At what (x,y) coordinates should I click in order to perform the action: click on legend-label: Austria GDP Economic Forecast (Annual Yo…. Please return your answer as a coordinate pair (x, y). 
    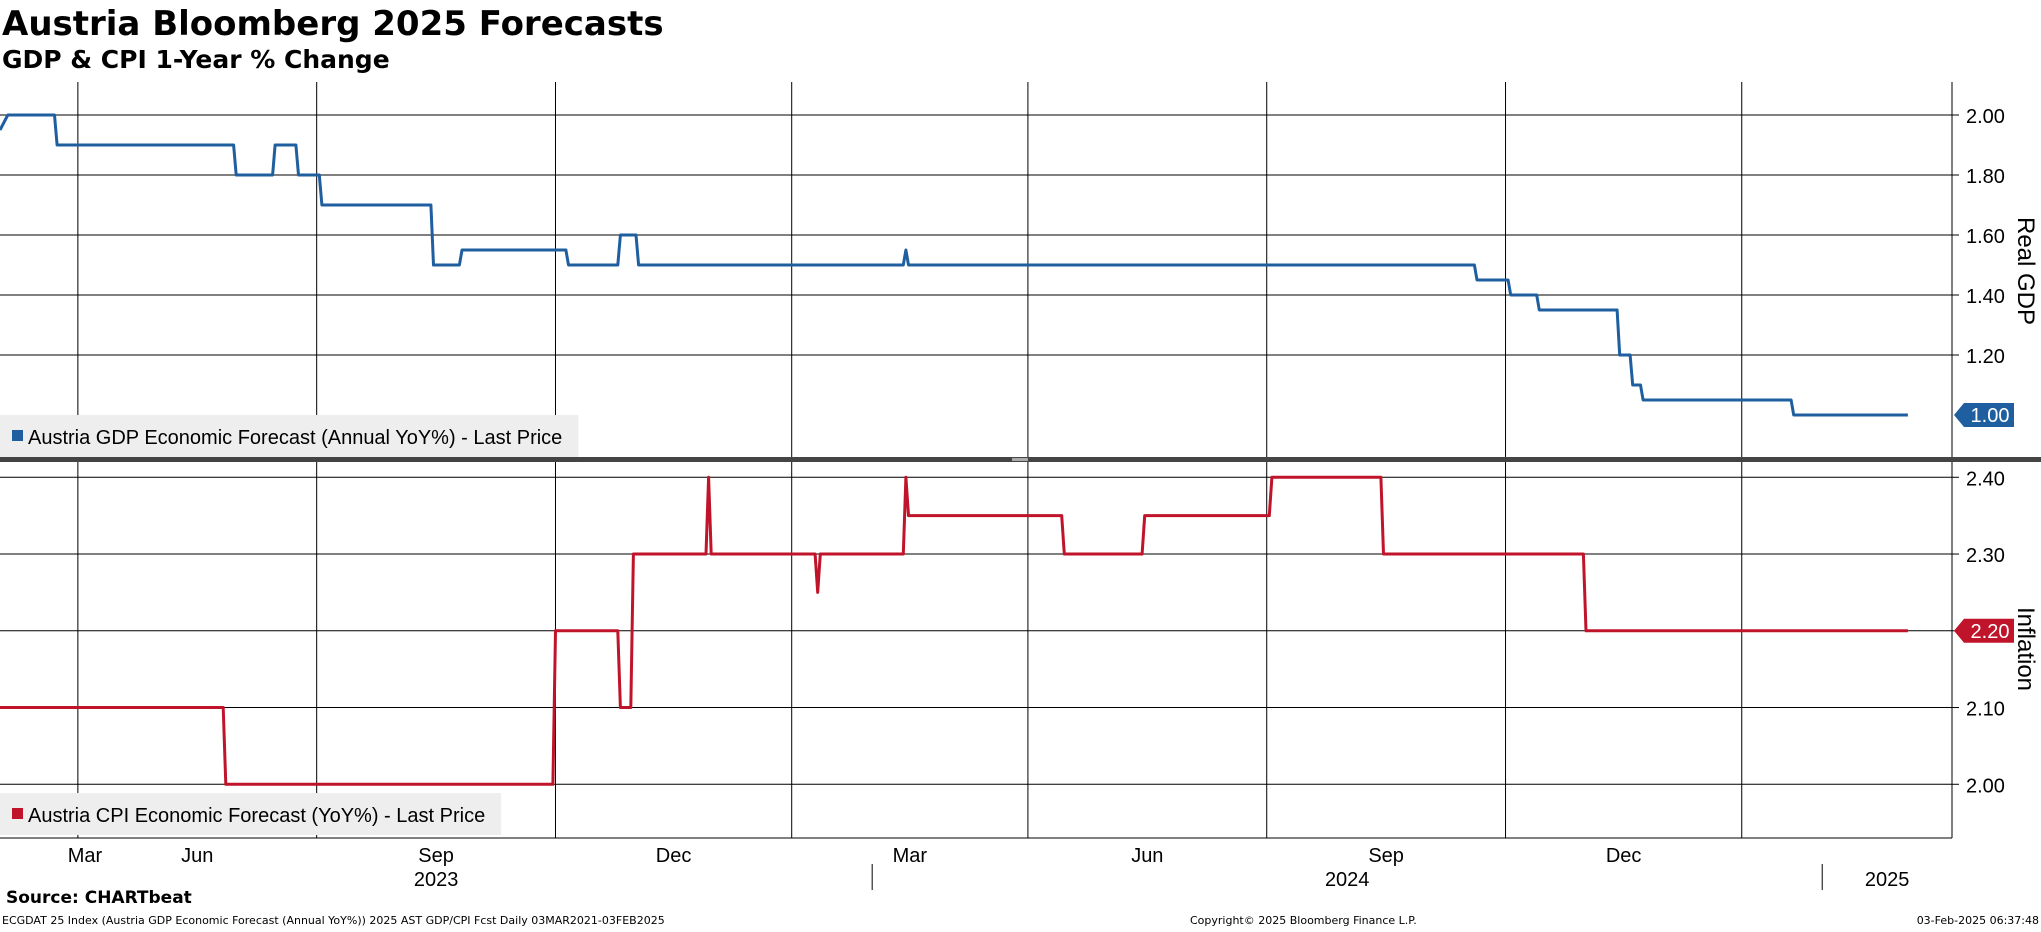
    Looking at the image, I should click on (295, 438).